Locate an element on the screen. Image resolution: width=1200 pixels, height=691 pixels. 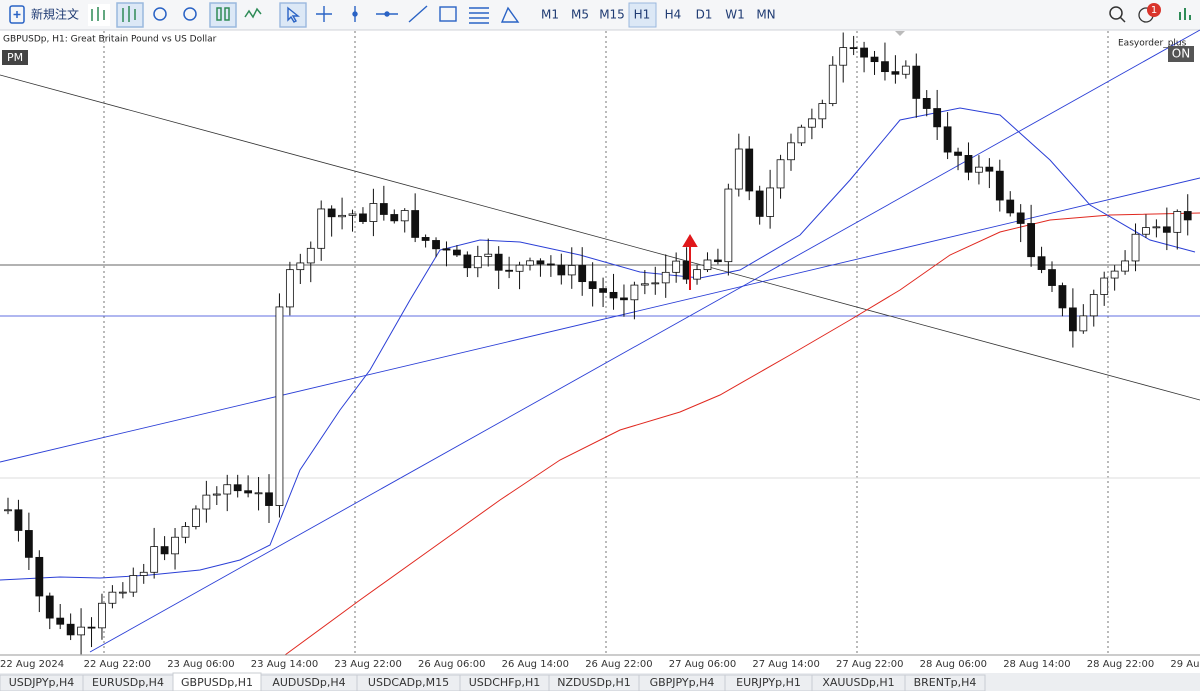
time-label: 23 Aug 06:00 is located at coordinates (200, 664).